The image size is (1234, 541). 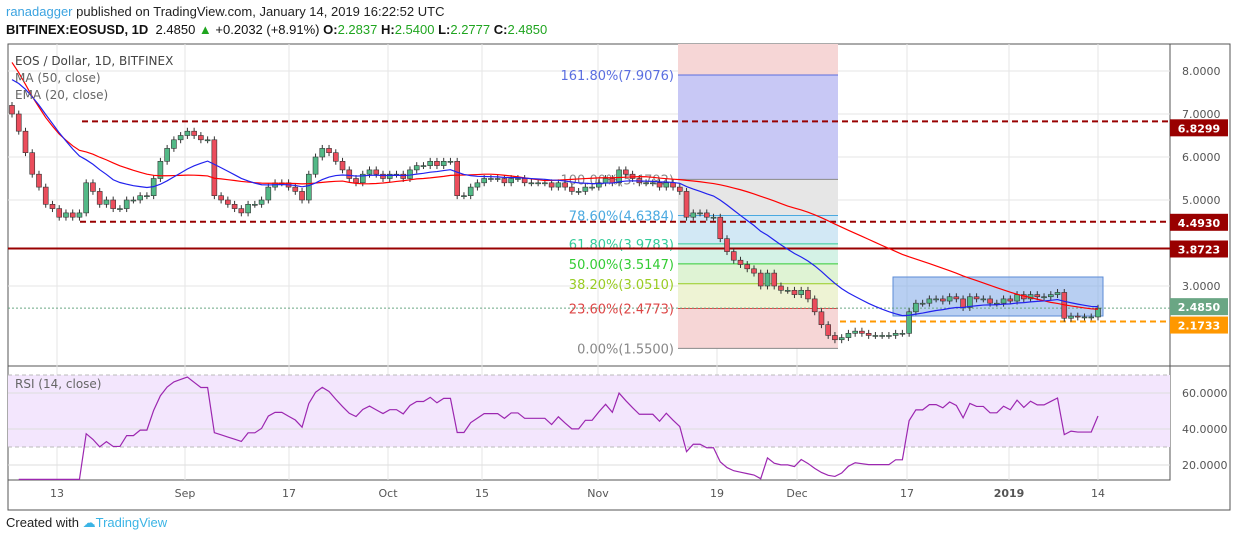 I want to click on price-label: 2.1733, so click(x=1199, y=326).